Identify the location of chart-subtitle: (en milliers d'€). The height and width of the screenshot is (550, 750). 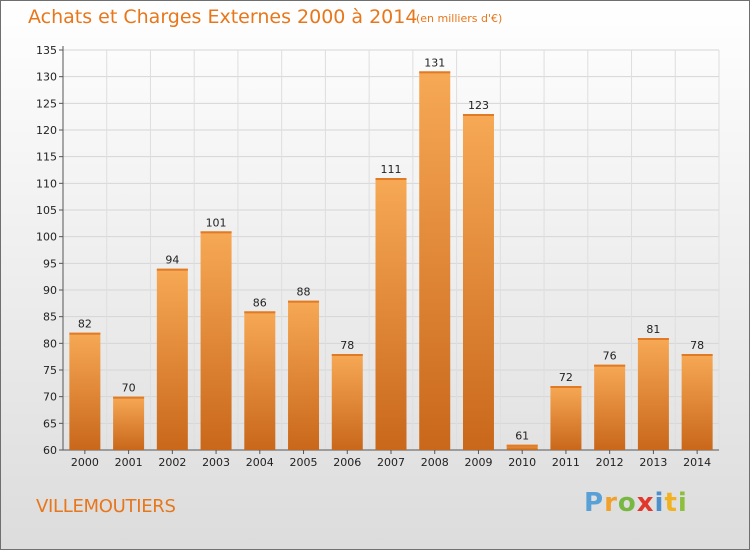
(459, 18).